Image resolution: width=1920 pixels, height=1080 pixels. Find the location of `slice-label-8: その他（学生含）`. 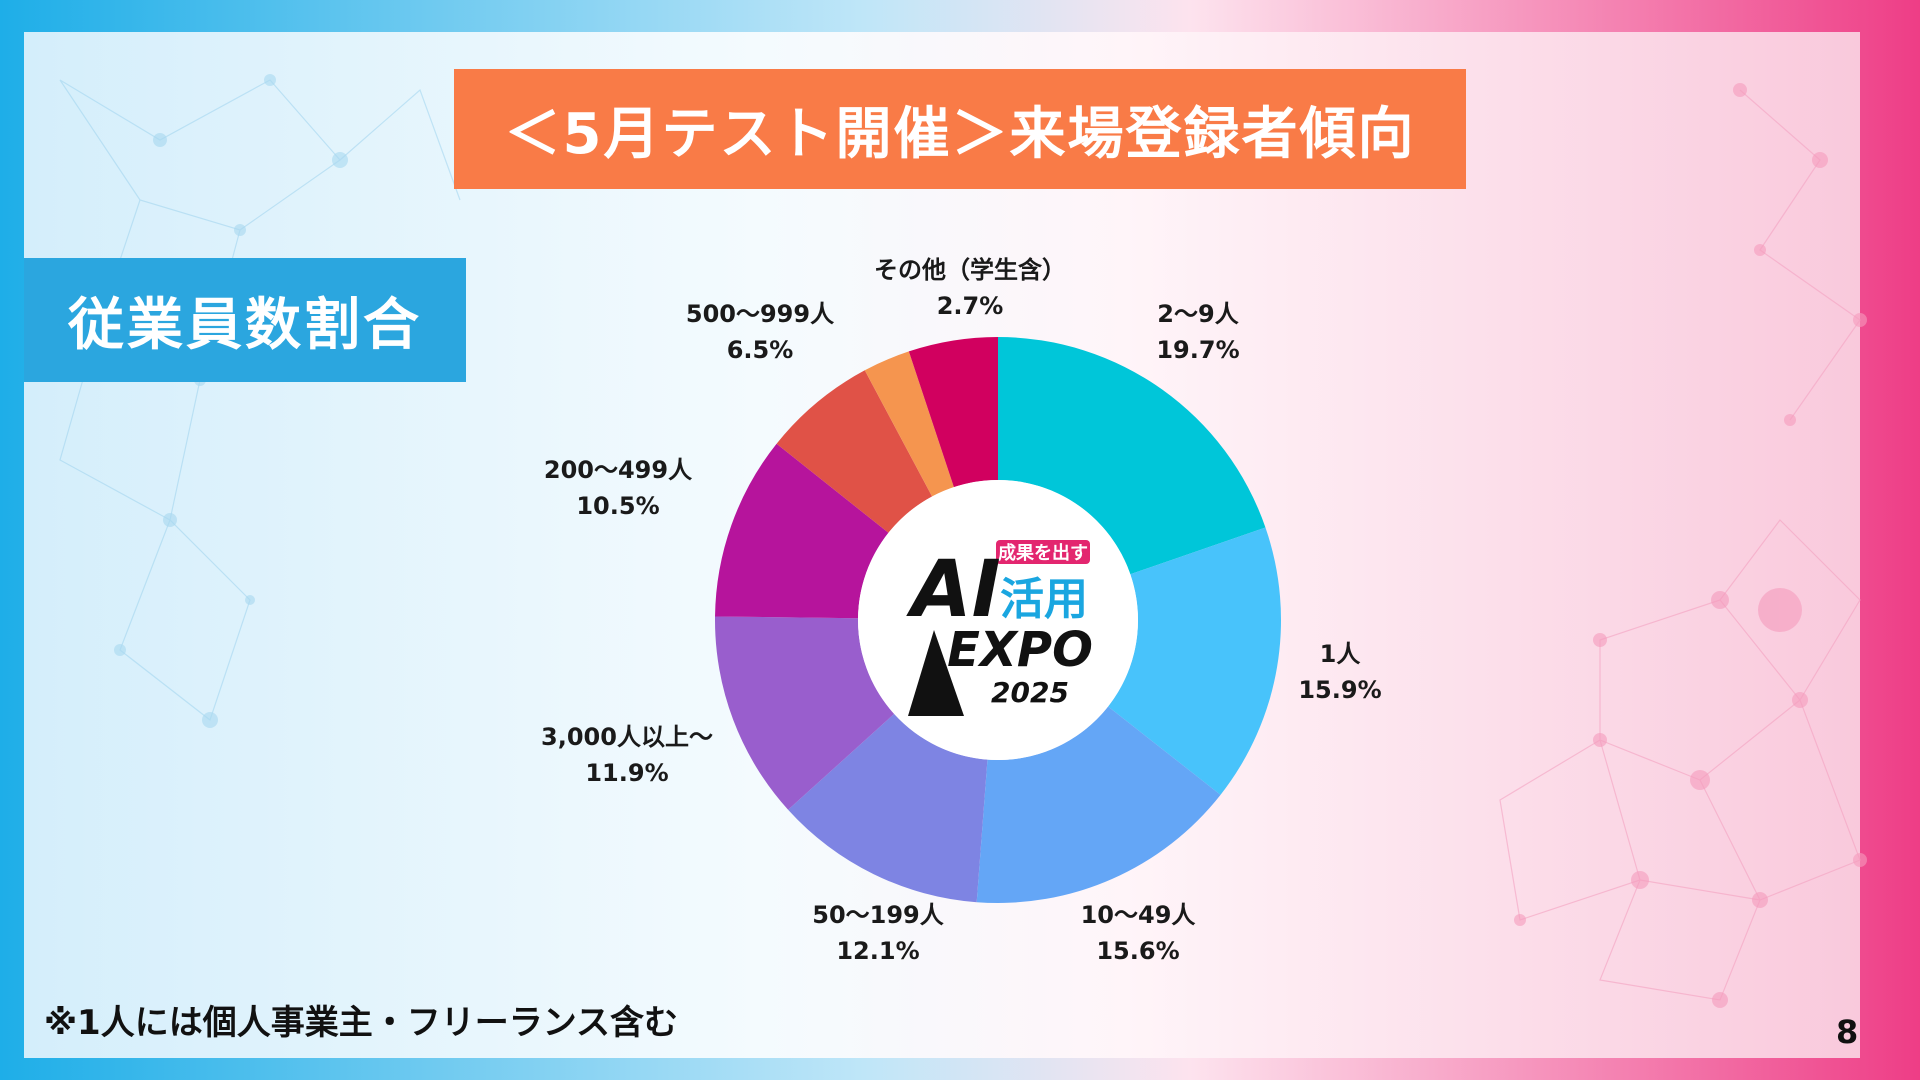

slice-label-8: その他（学生含） is located at coordinates (970, 270).